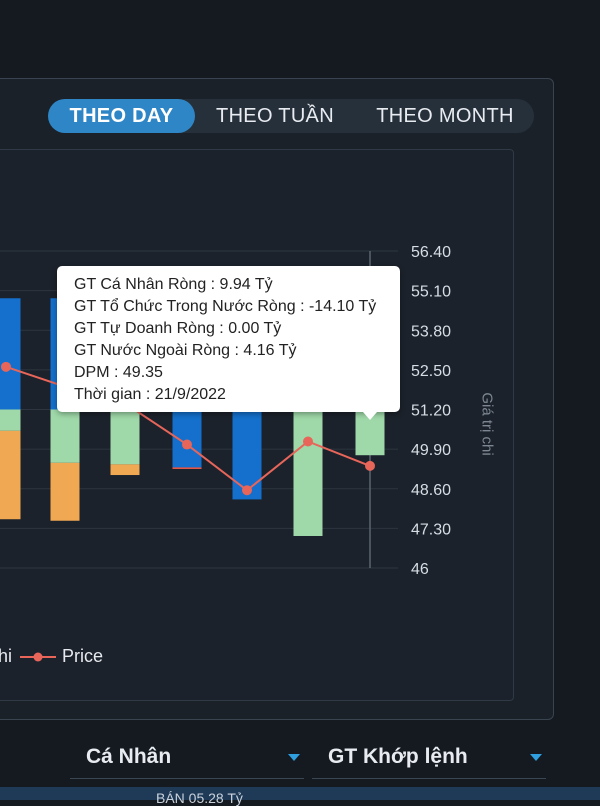  I want to click on legend-item-left: hi, so click(6, 656).